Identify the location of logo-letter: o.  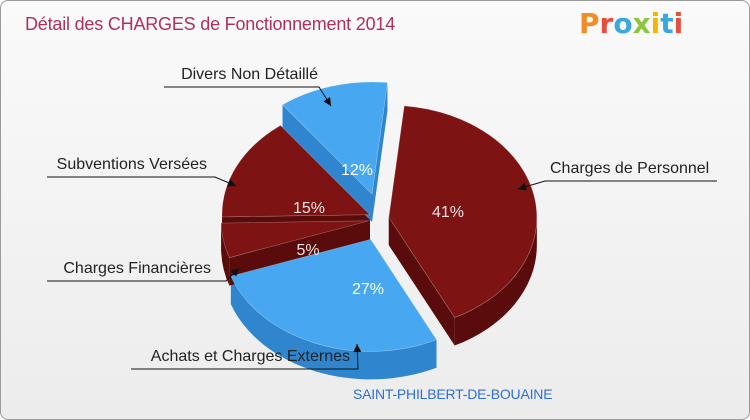
(623, 23).